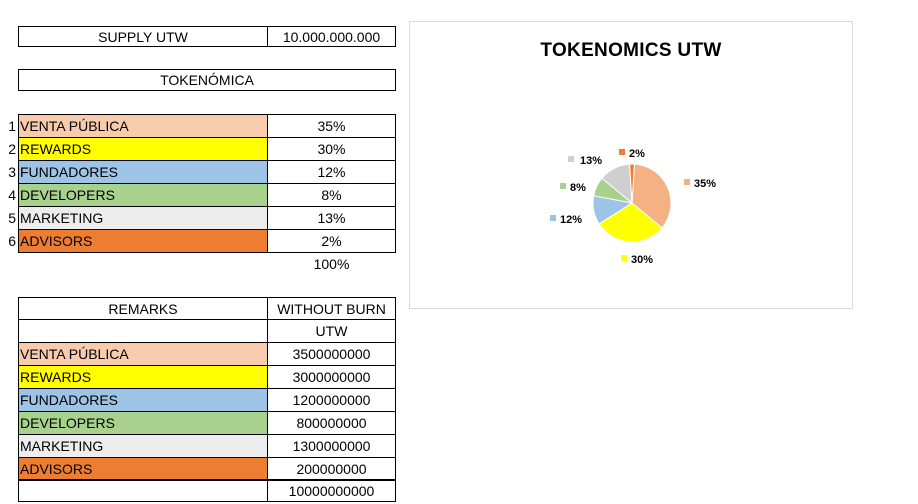 This screenshot has height=504, width=918. Describe the element at coordinates (571, 220) in the screenshot. I see `data-label: 12%` at that location.